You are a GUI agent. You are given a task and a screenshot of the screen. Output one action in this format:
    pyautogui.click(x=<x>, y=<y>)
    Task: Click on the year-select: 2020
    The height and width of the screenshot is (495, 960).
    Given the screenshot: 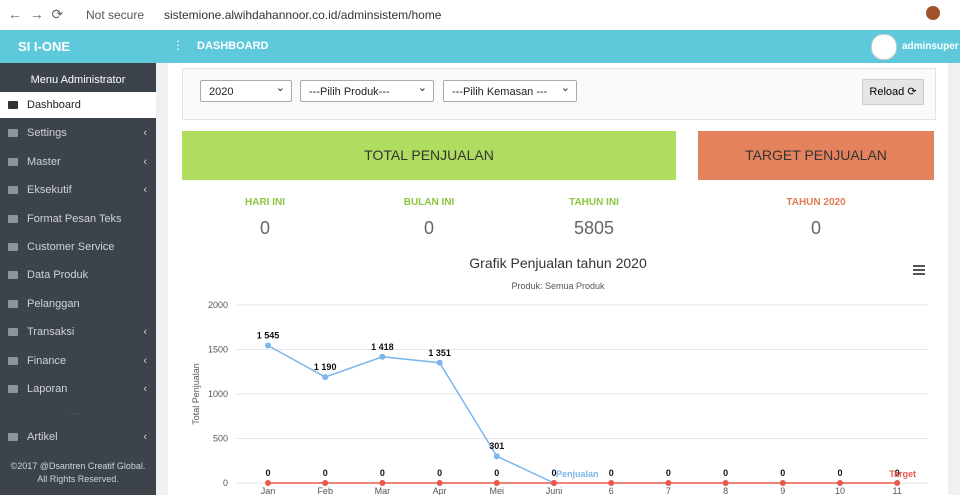 What is the action you would take?
    pyautogui.click(x=246, y=89)
    